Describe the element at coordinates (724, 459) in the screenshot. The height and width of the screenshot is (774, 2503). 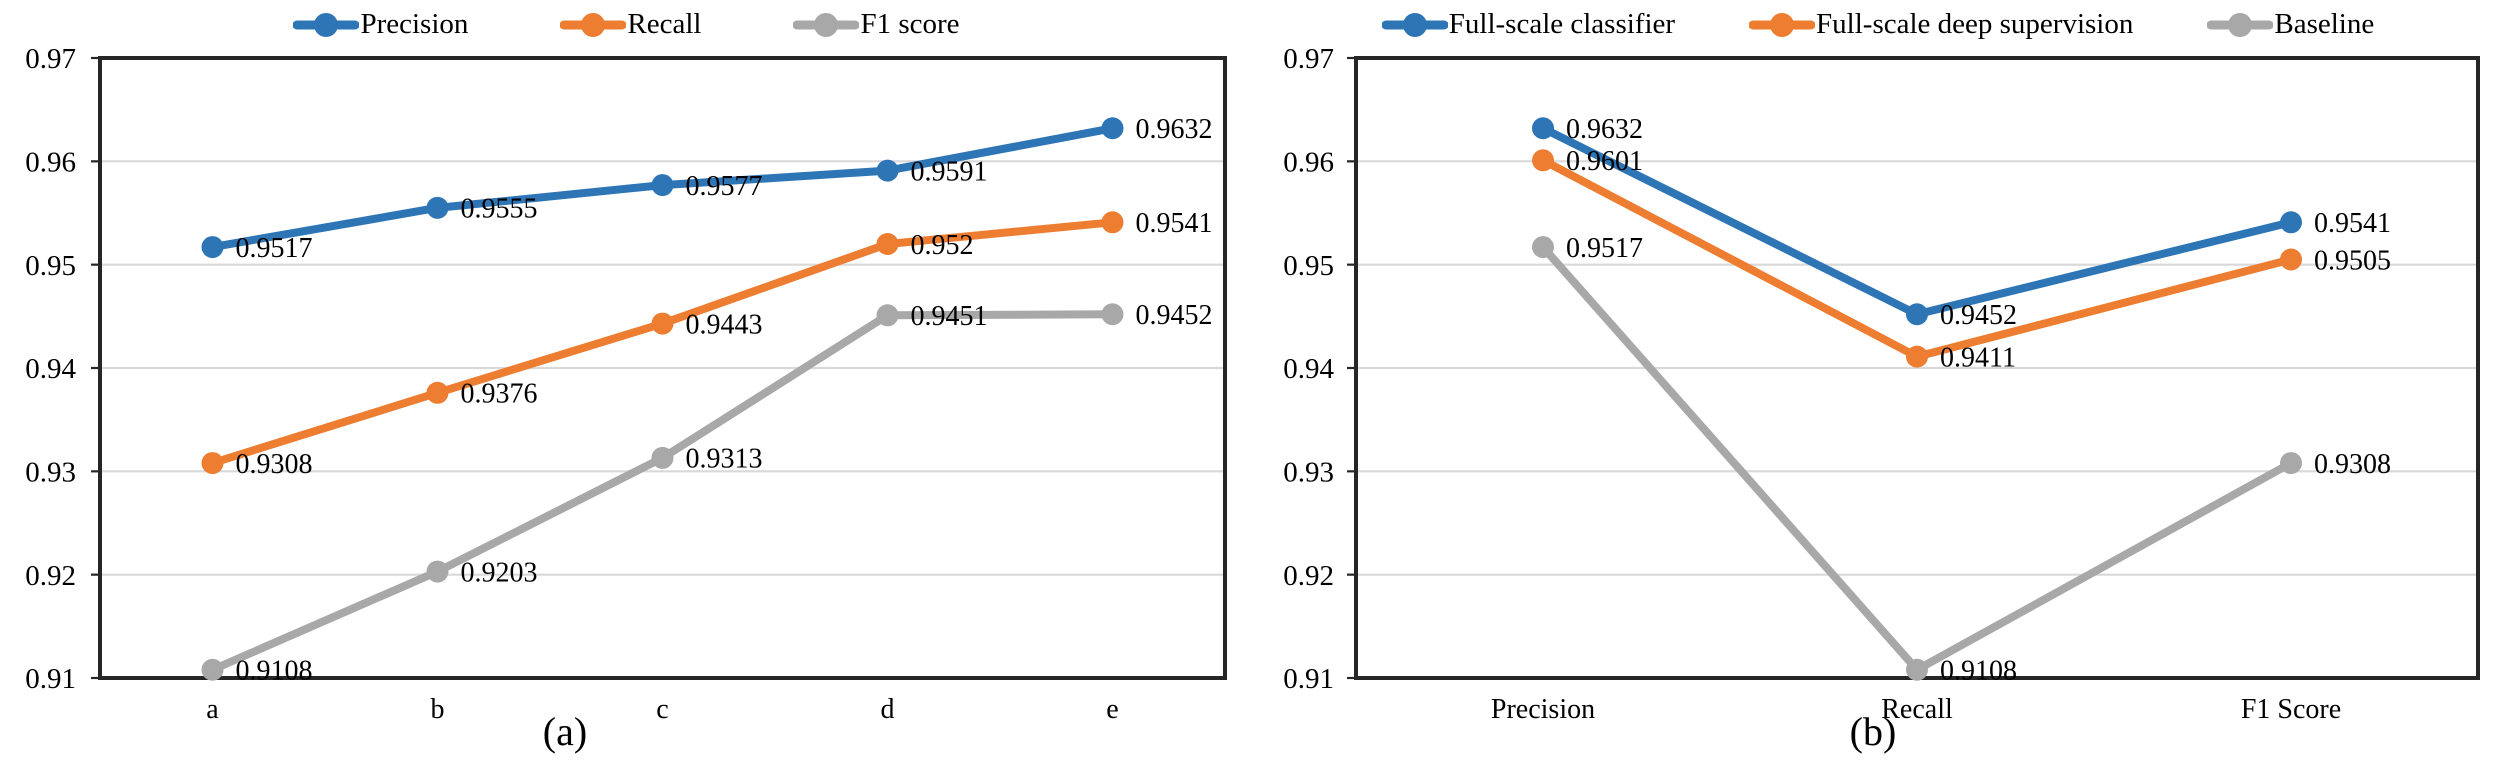
I see `data-point-label: 0.9313` at that location.